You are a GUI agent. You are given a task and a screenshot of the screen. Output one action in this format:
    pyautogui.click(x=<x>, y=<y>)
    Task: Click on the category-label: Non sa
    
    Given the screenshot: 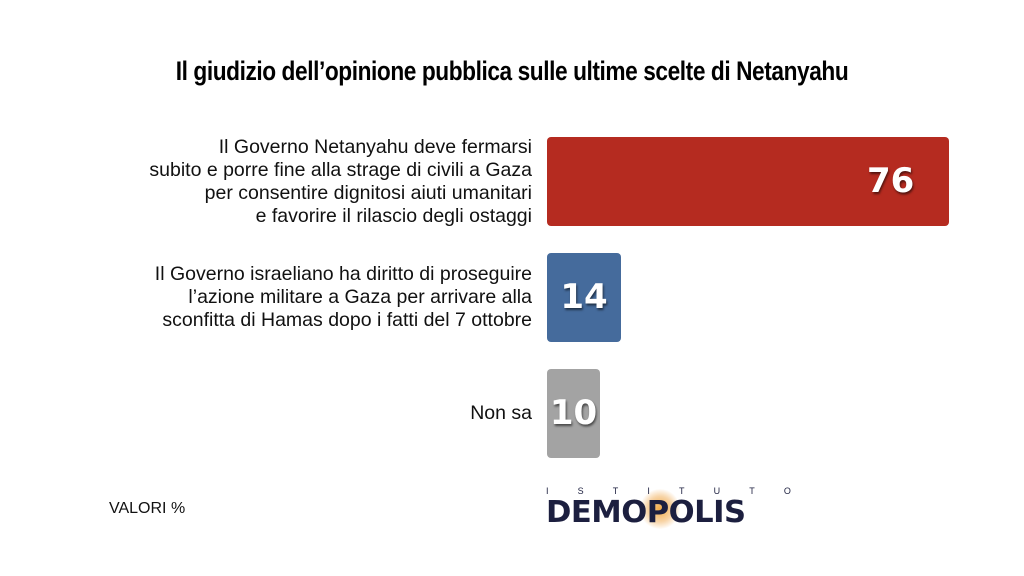 What is the action you would take?
    pyautogui.click(x=501, y=413)
    